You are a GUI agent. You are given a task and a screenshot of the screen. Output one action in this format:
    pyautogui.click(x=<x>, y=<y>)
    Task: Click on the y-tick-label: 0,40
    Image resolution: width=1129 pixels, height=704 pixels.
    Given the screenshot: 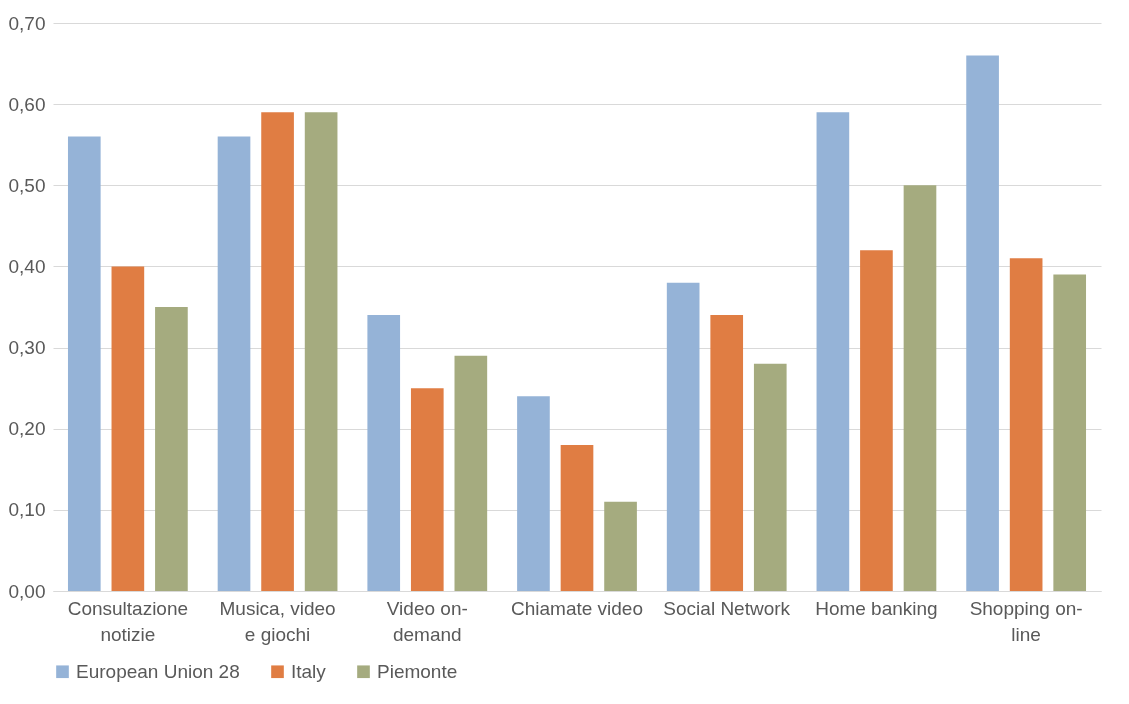 What is the action you would take?
    pyautogui.click(x=27, y=266)
    